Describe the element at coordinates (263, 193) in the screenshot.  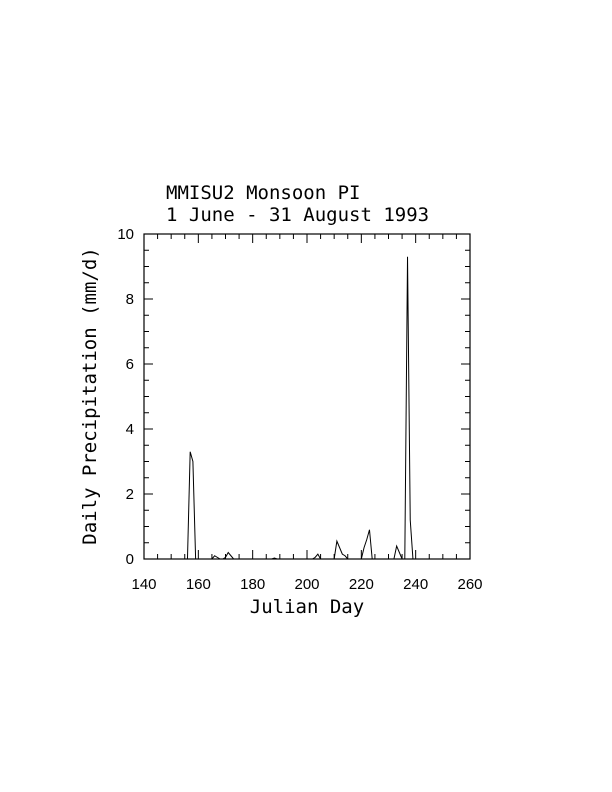
I see `chart-title: MMISU2 Monsoon PI` at that location.